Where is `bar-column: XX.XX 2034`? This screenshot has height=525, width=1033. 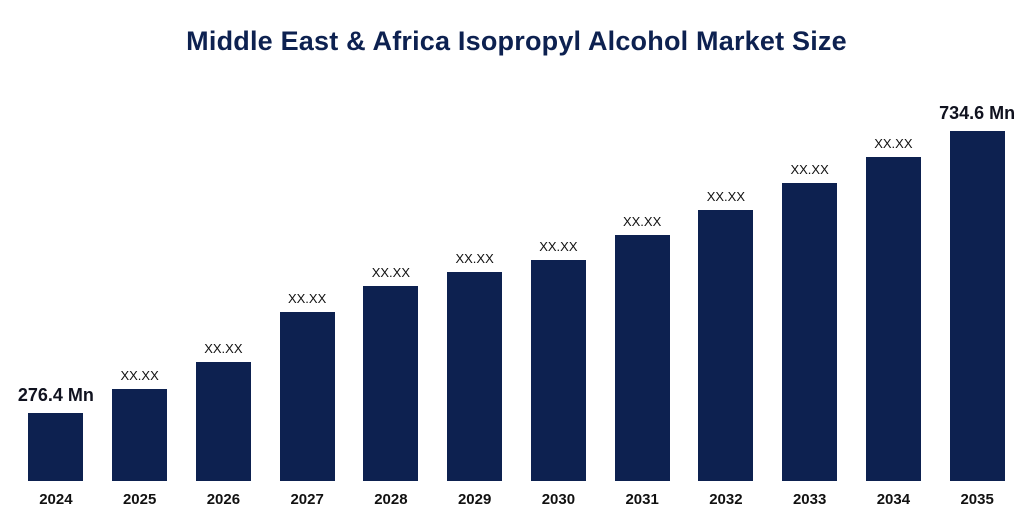 bar-column: XX.XX 2034 is located at coordinates (894, 323).